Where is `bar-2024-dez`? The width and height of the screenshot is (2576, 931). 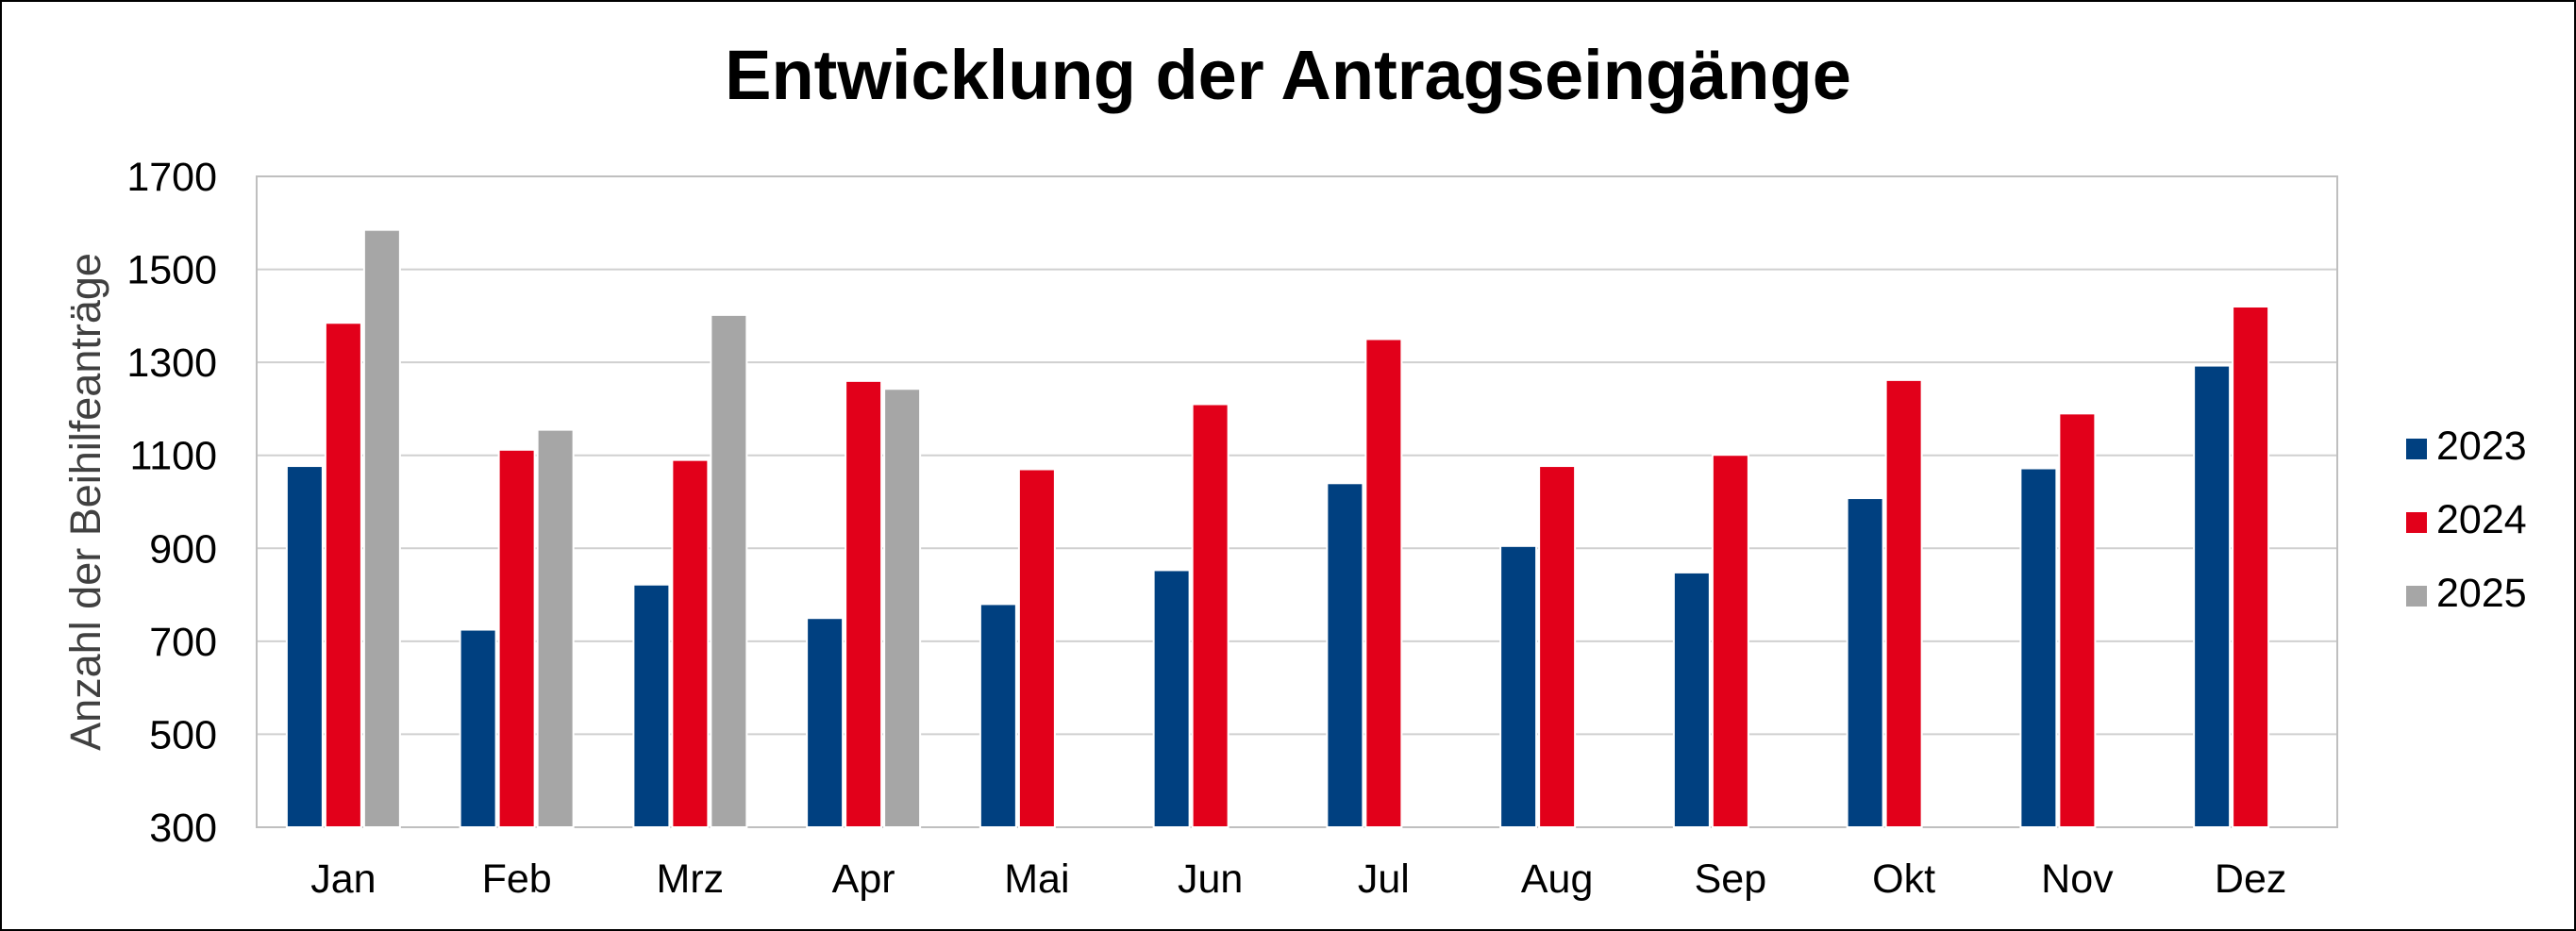
bar-2024-dez is located at coordinates (2251, 567).